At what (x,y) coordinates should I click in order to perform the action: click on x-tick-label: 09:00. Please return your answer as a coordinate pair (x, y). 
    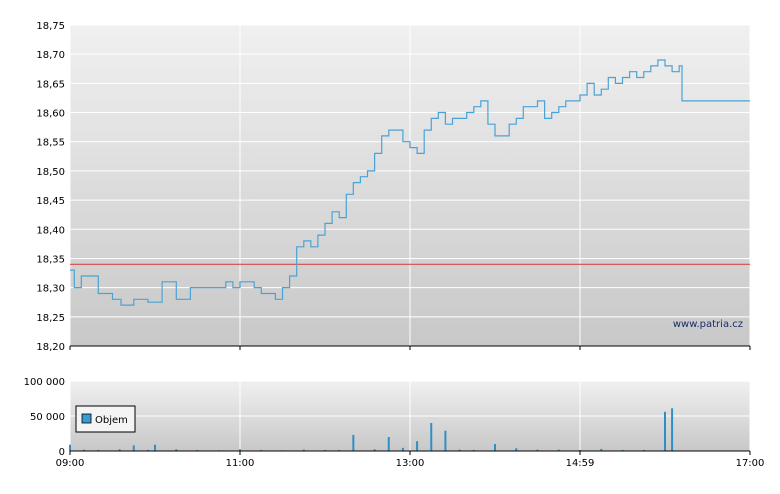
    Looking at the image, I should click on (70, 463).